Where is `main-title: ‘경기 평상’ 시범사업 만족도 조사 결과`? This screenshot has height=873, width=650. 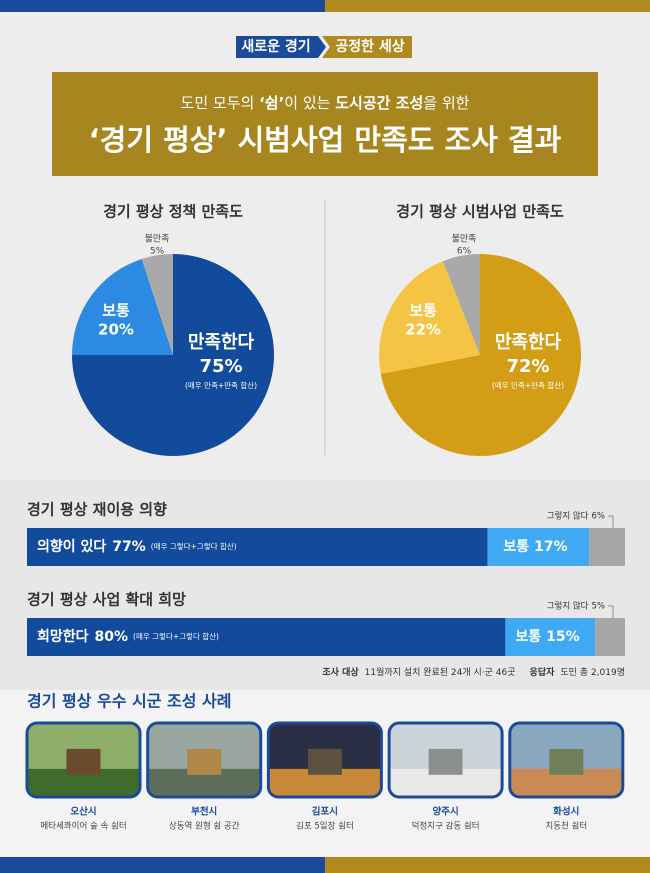 main-title: ‘경기 평상’ 시범사업 만족도 조사 결과 is located at coordinates (325, 140).